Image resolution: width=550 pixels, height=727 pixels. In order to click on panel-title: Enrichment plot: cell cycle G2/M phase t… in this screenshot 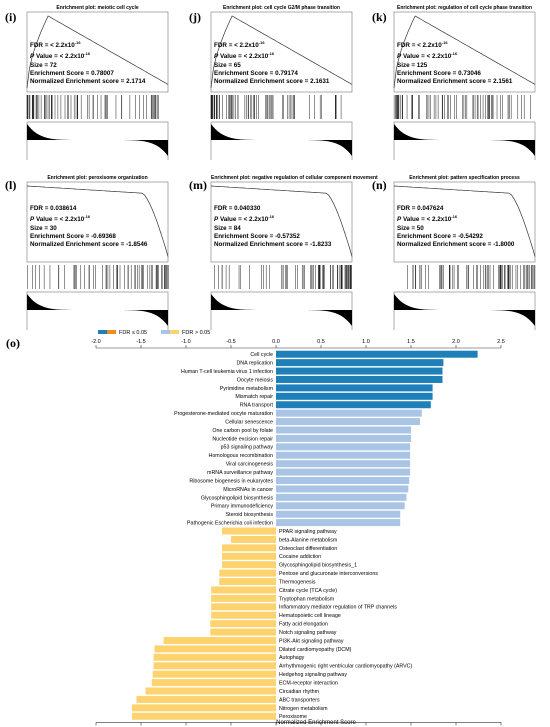, I will do `click(281, 8)`.